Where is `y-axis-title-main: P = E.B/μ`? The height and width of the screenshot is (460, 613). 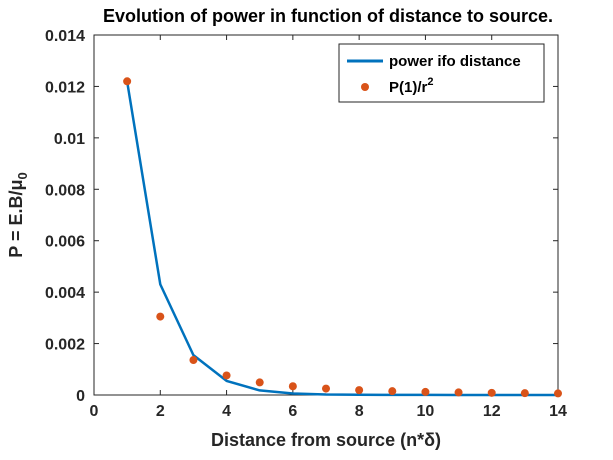
y-axis-title-main: P = E.B/μ is located at coordinates (16, 219).